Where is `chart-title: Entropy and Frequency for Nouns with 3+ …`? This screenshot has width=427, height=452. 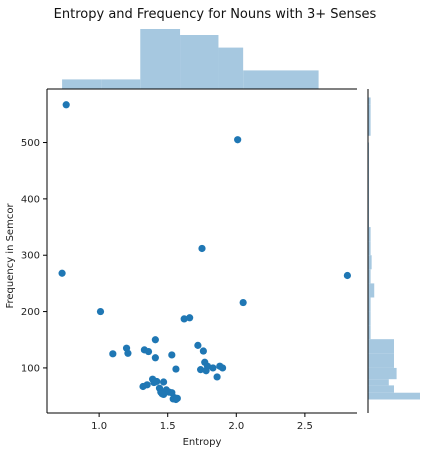
chart-title: Entropy and Frequency for Nouns with 3+ … is located at coordinates (215, 14).